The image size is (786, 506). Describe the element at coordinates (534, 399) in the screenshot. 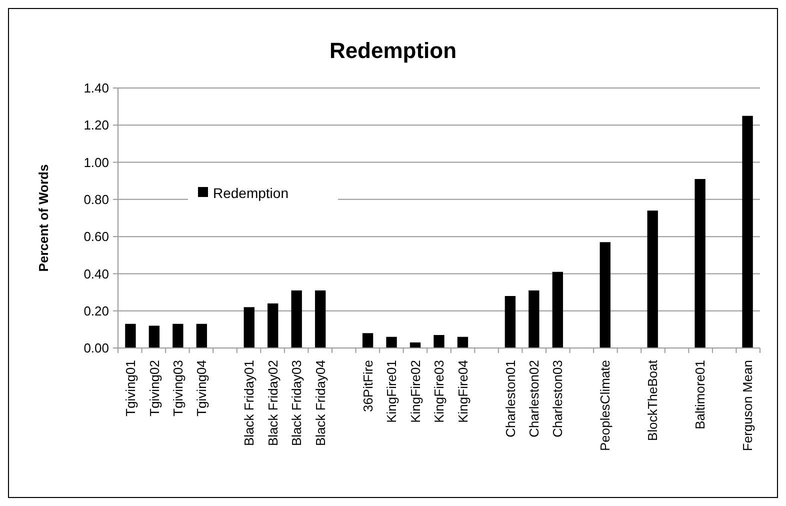

I see `x-tick-label: Charleston02` at that location.